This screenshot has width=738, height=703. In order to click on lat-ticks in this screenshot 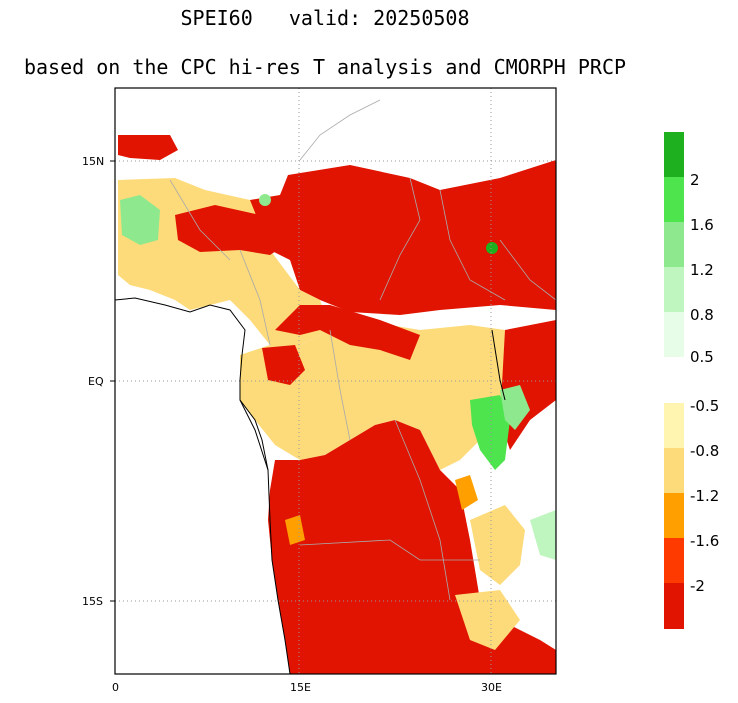, I will do `click(112, 381)`.